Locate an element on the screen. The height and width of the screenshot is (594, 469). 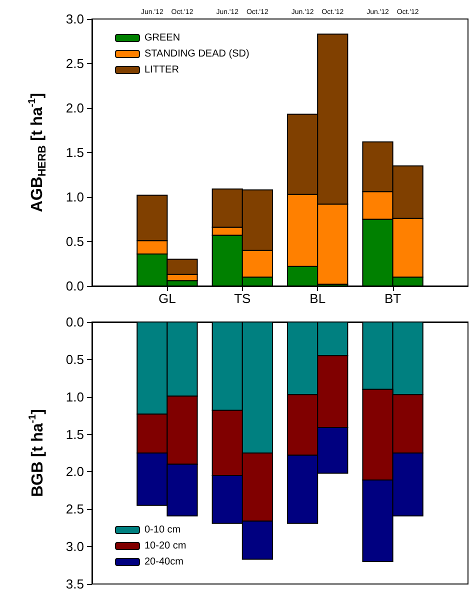
legend-label: 0-10 cm is located at coordinates (162, 530).